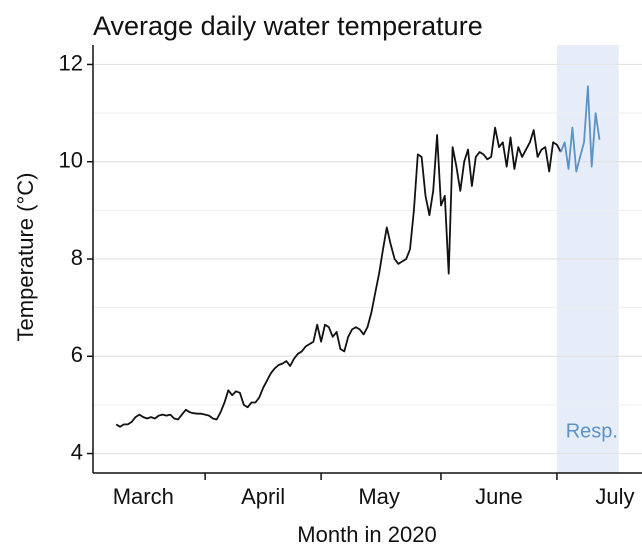 This screenshot has width=642, height=550. What do you see at coordinates (25, 257) in the screenshot?
I see `y-axis-label: Temperature (°C)` at bounding box center [25, 257].